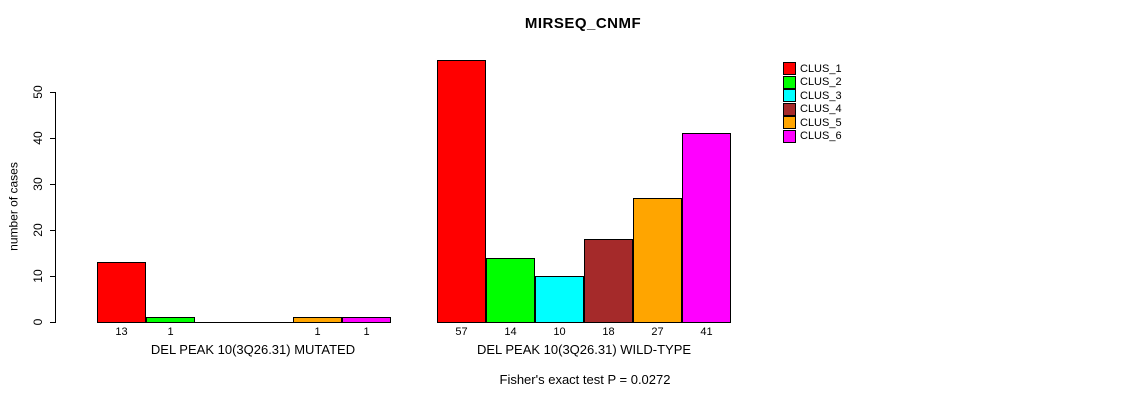 The height and width of the screenshot is (400, 1140). Describe the element at coordinates (38, 138) in the screenshot. I see `y-tick-label: 40` at that location.